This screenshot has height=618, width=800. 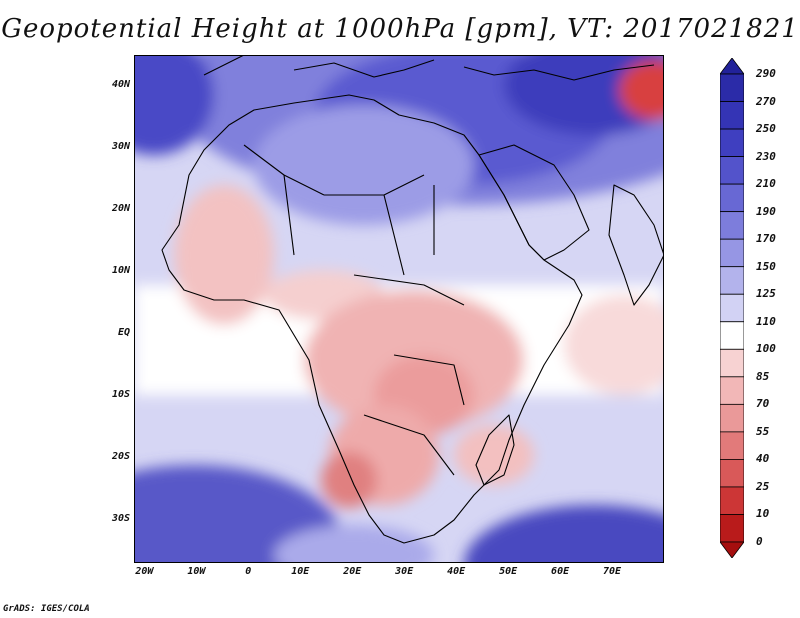 What do you see at coordinates (766, 73) in the screenshot?
I see `colorbar-label: 290` at bounding box center [766, 73].